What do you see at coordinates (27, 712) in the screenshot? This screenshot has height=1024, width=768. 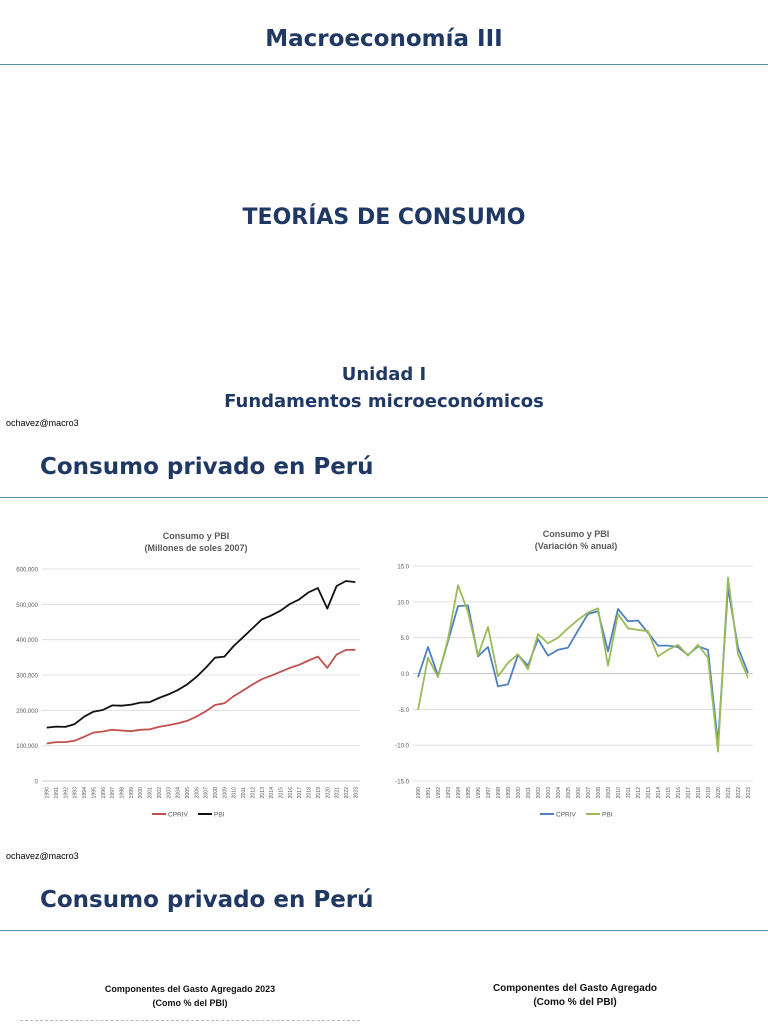 I see `y-tick-label: 200,000` at bounding box center [27, 712].